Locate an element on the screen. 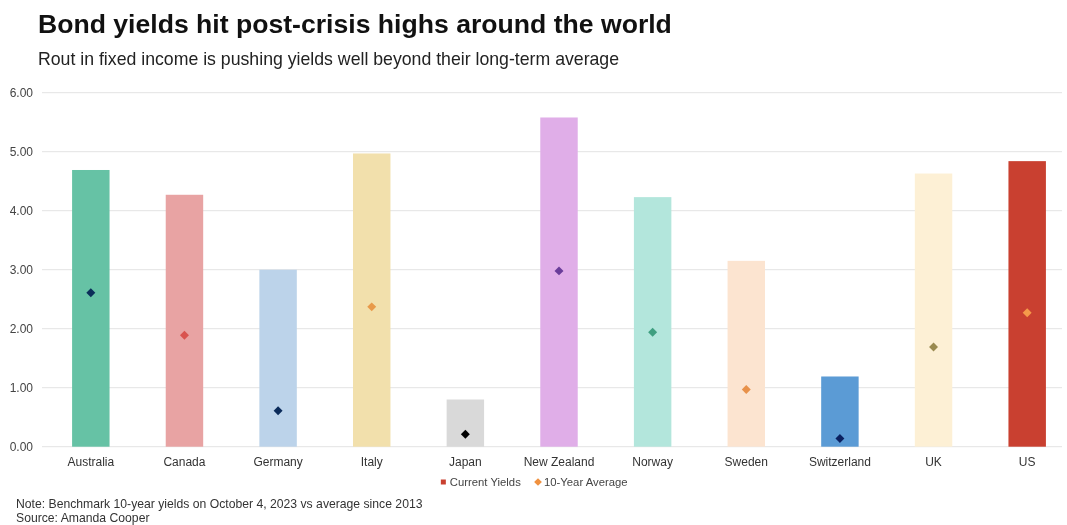 The width and height of the screenshot is (1067, 525). y-tick-label: 0.00 is located at coordinates (21, 446).